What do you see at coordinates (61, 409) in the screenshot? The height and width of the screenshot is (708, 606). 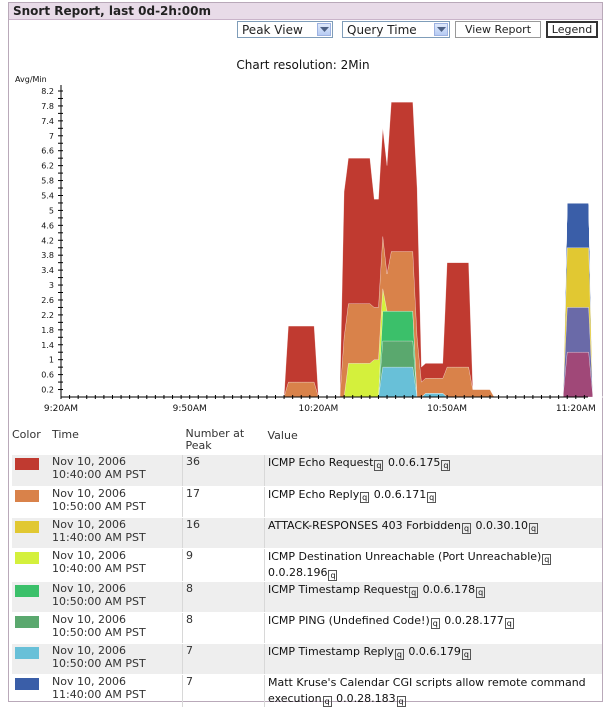 I see `x-tick-label: 9:20AM` at bounding box center [61, 409].